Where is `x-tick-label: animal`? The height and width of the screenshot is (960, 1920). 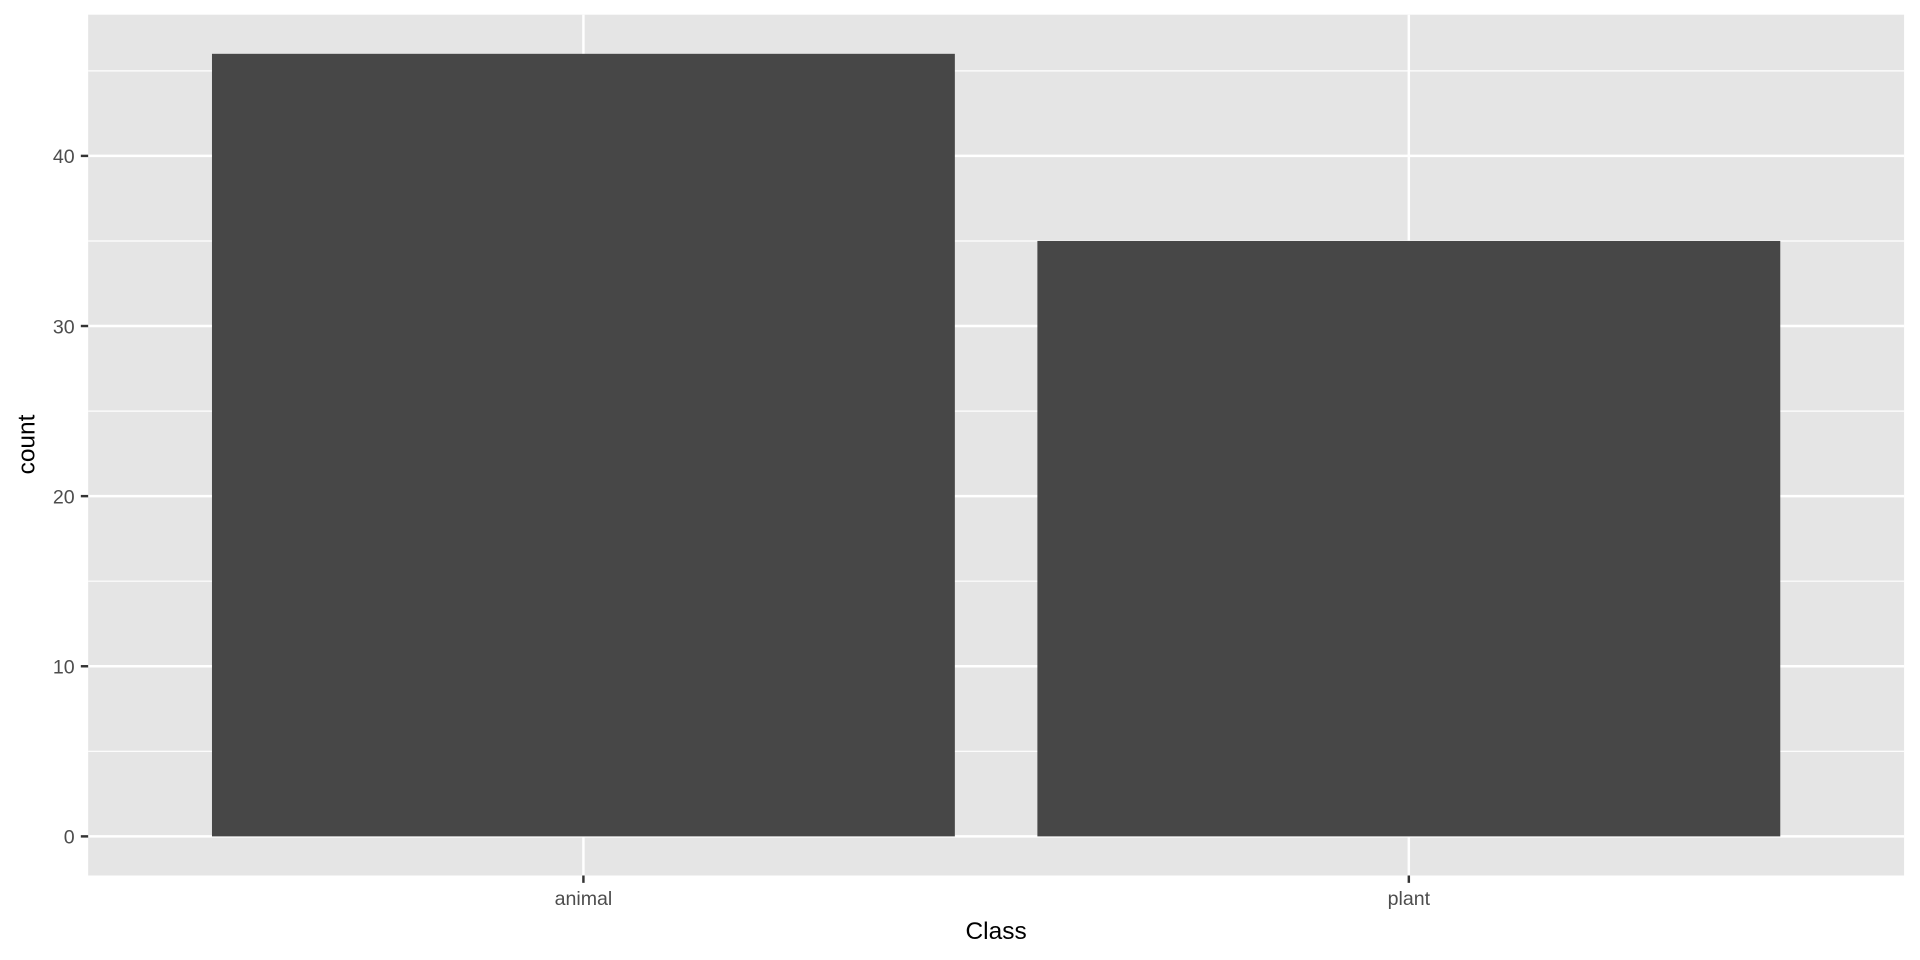 x-tick-label: animal is located at coordinates (584, 899).